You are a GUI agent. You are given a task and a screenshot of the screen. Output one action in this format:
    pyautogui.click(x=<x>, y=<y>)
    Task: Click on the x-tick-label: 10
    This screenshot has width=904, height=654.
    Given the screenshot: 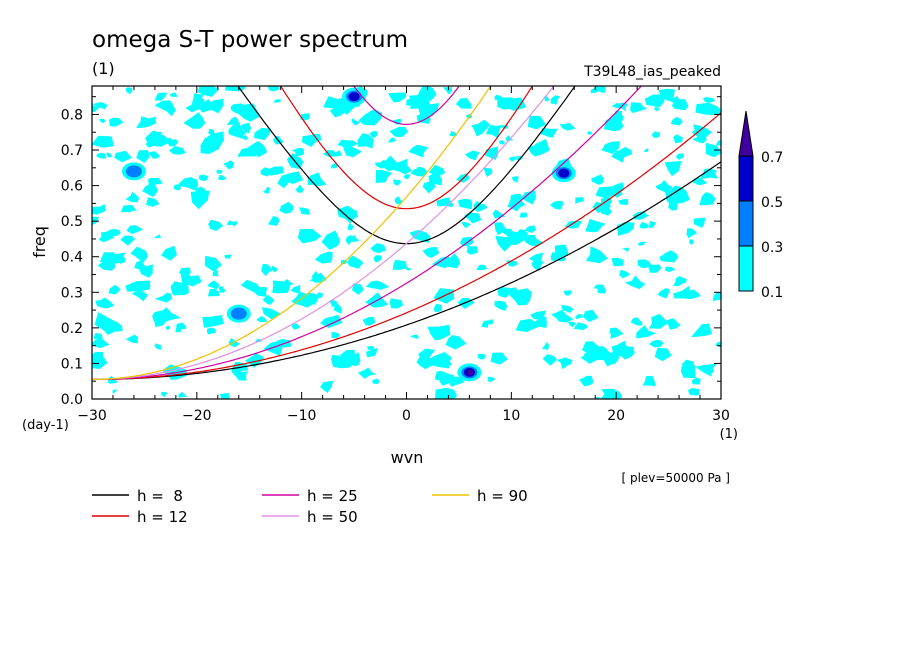 What is the action you would take?
    pyautogui.click(x=511, y=416)
    